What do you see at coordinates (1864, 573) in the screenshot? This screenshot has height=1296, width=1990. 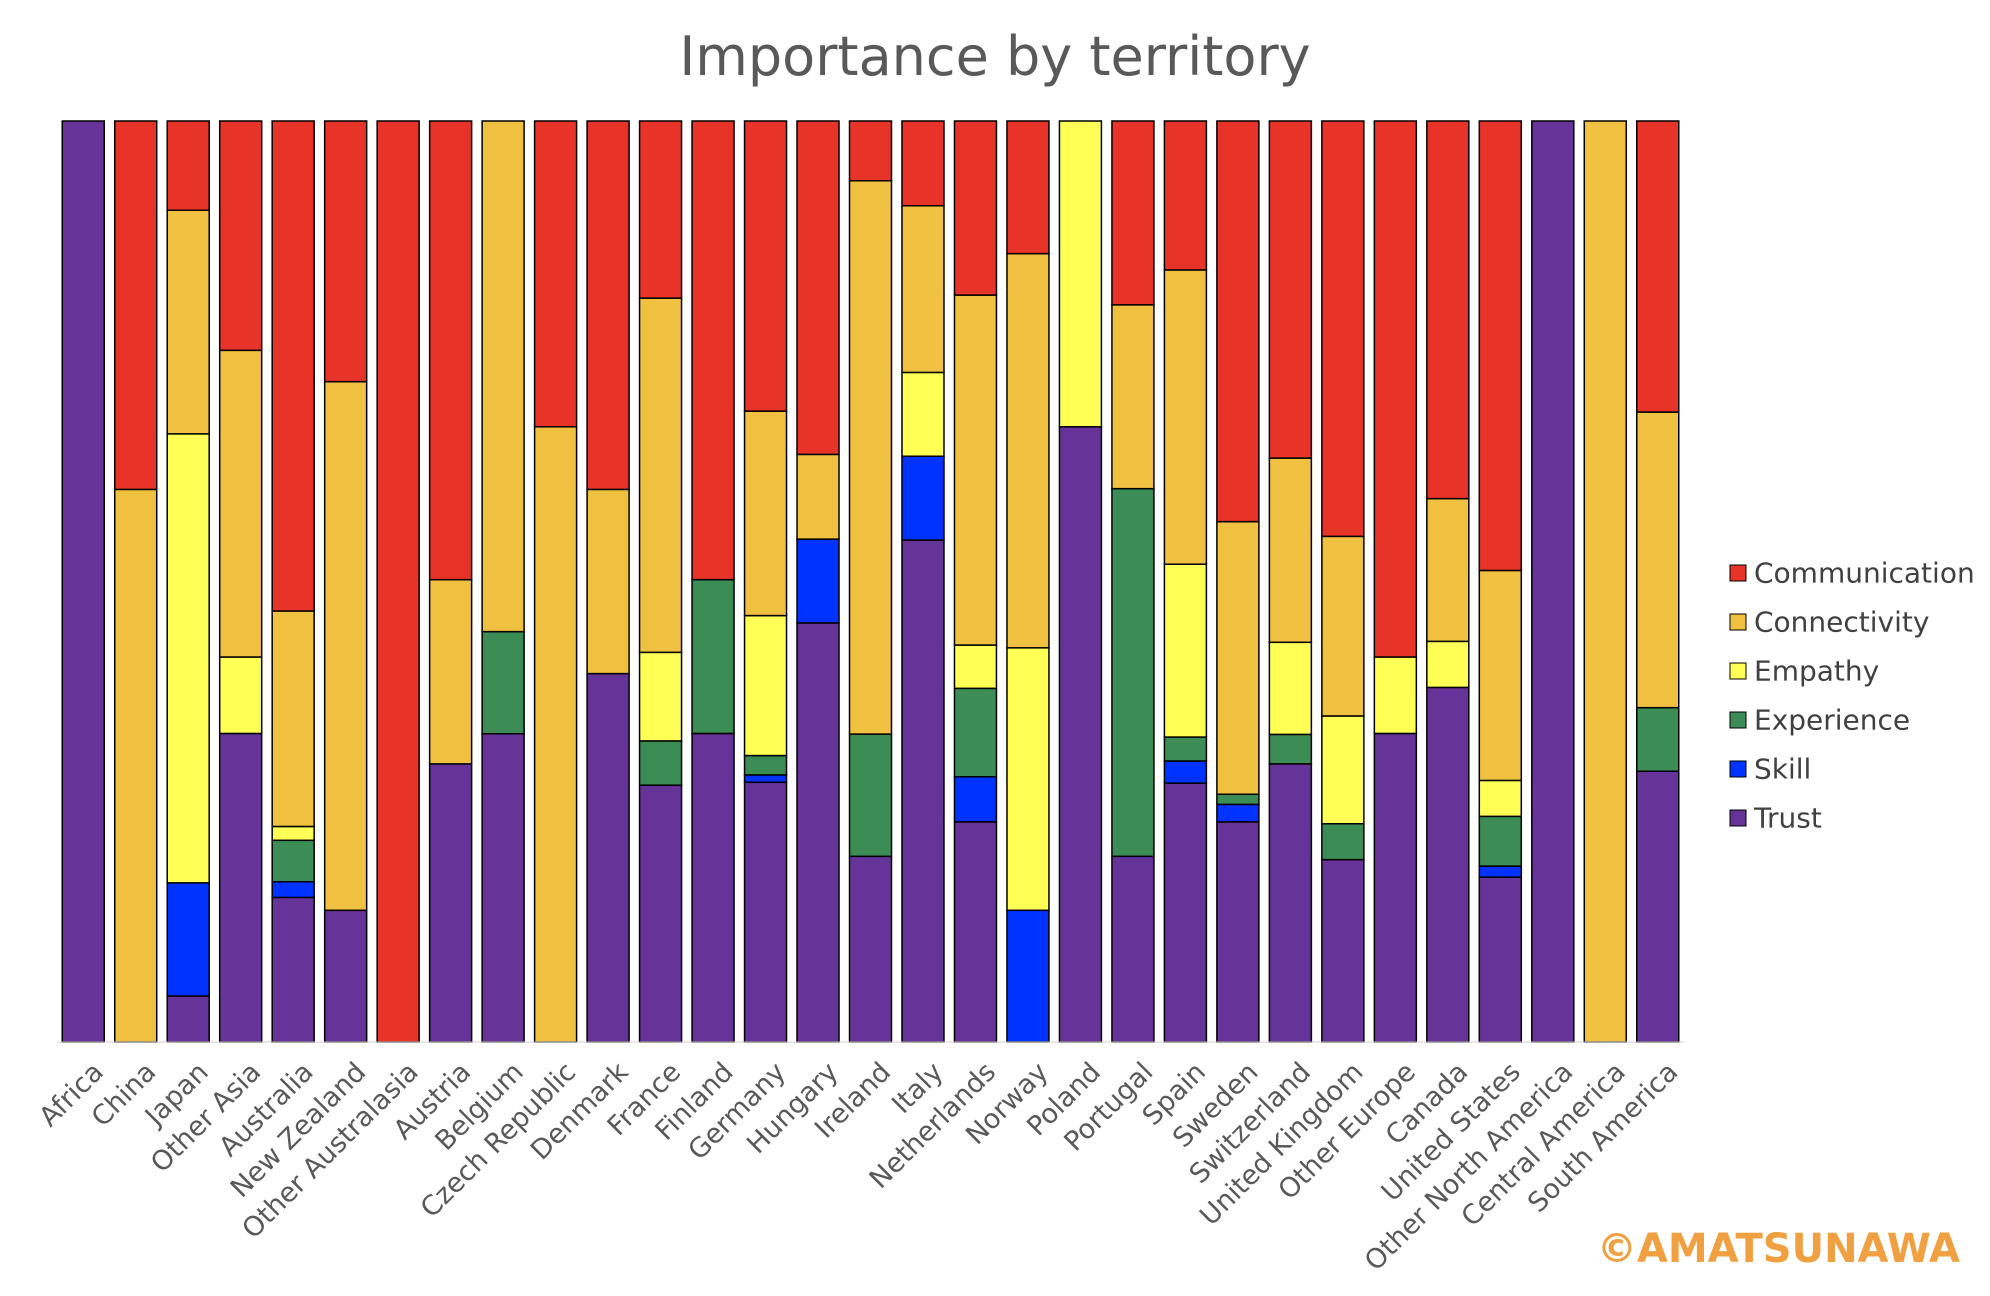 I see `legend-label-communication: Communication` at bounding box center [1864, 573].